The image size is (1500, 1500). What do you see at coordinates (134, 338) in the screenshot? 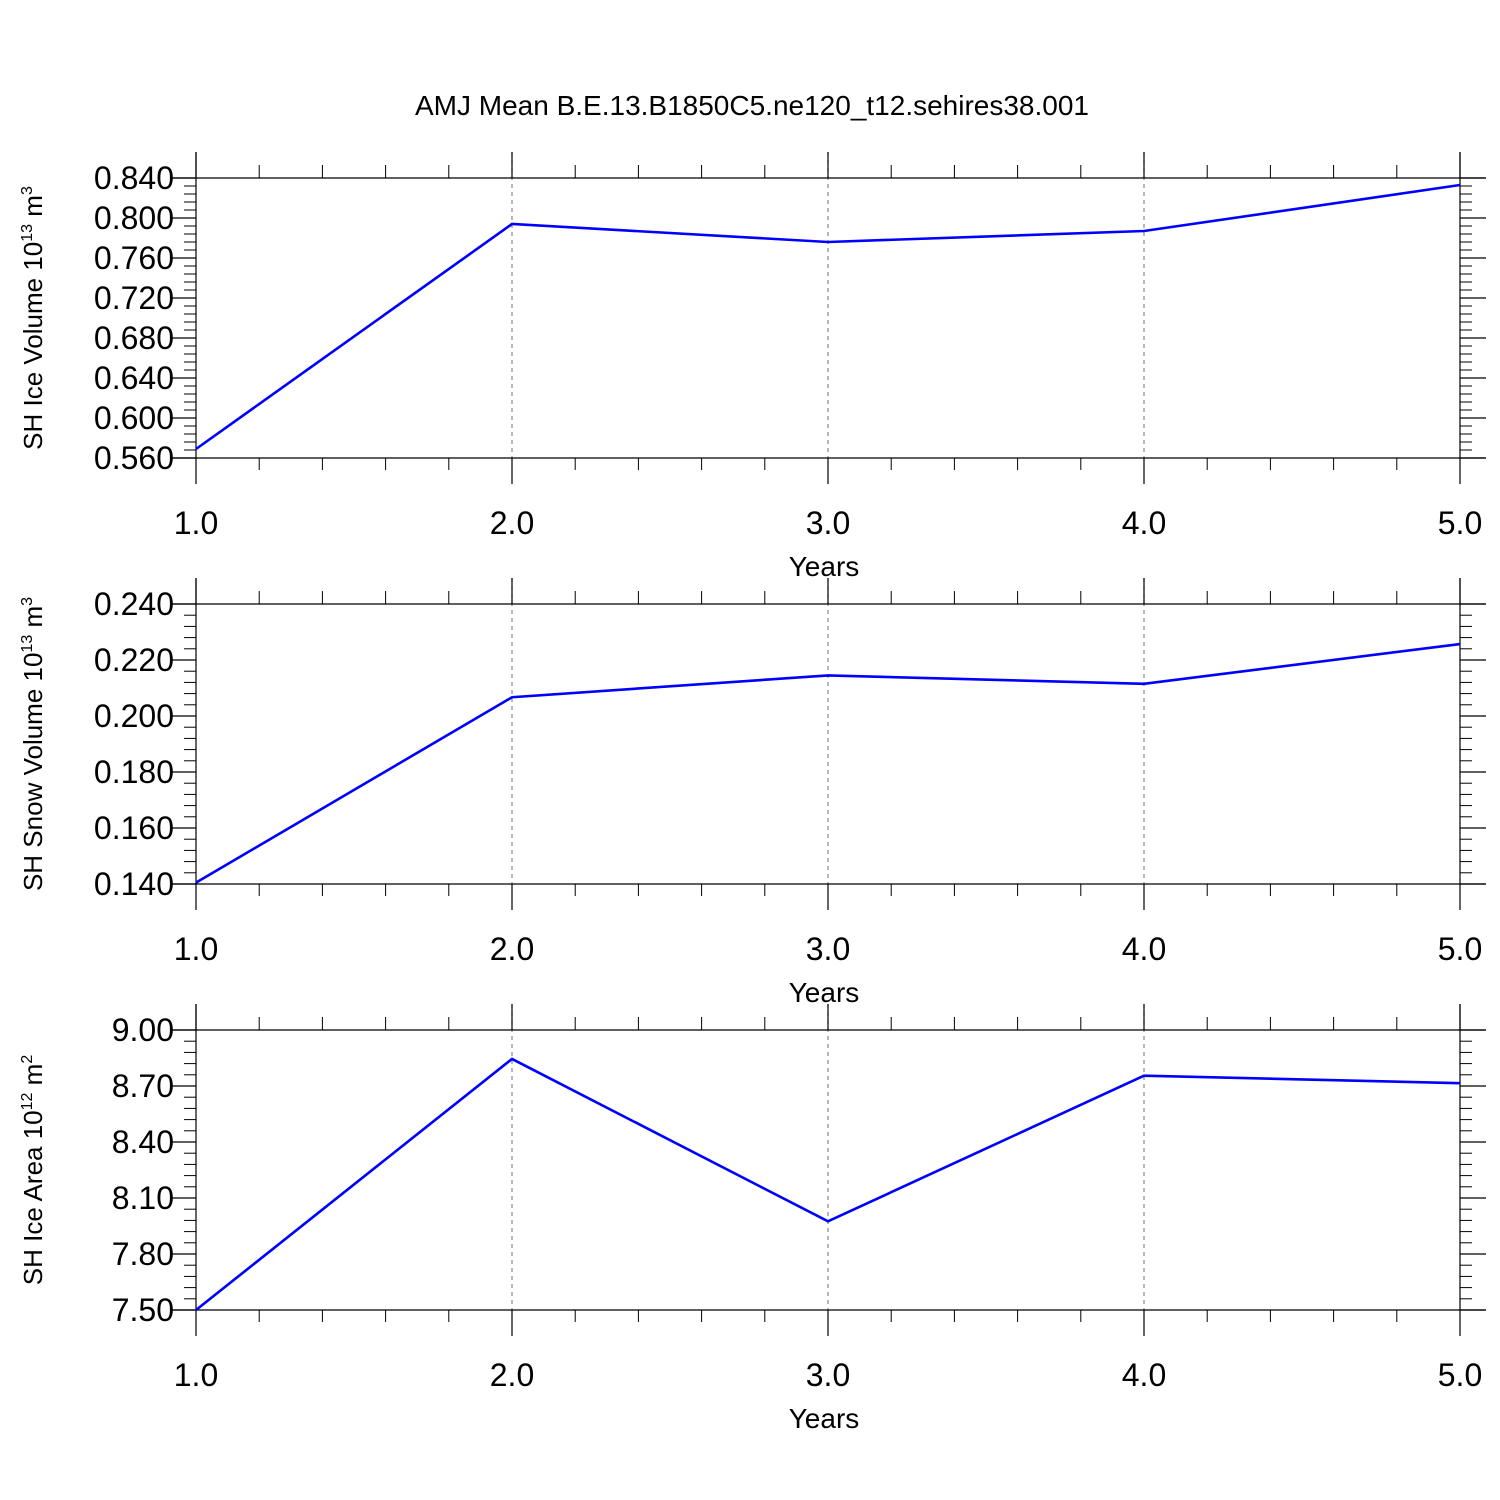
I see `y-tick-label: 0.680` at bounding box center [134, 338].